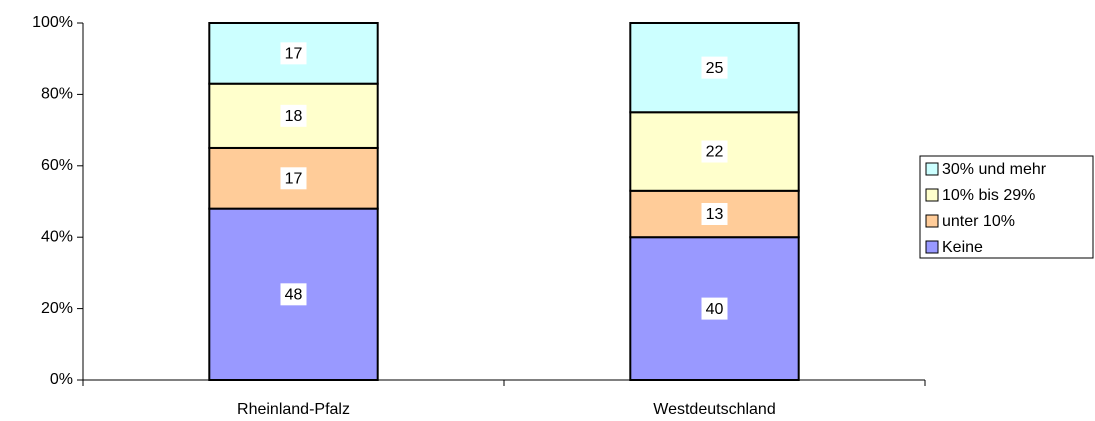  I want to click on legend-box, so click(1006, 207).